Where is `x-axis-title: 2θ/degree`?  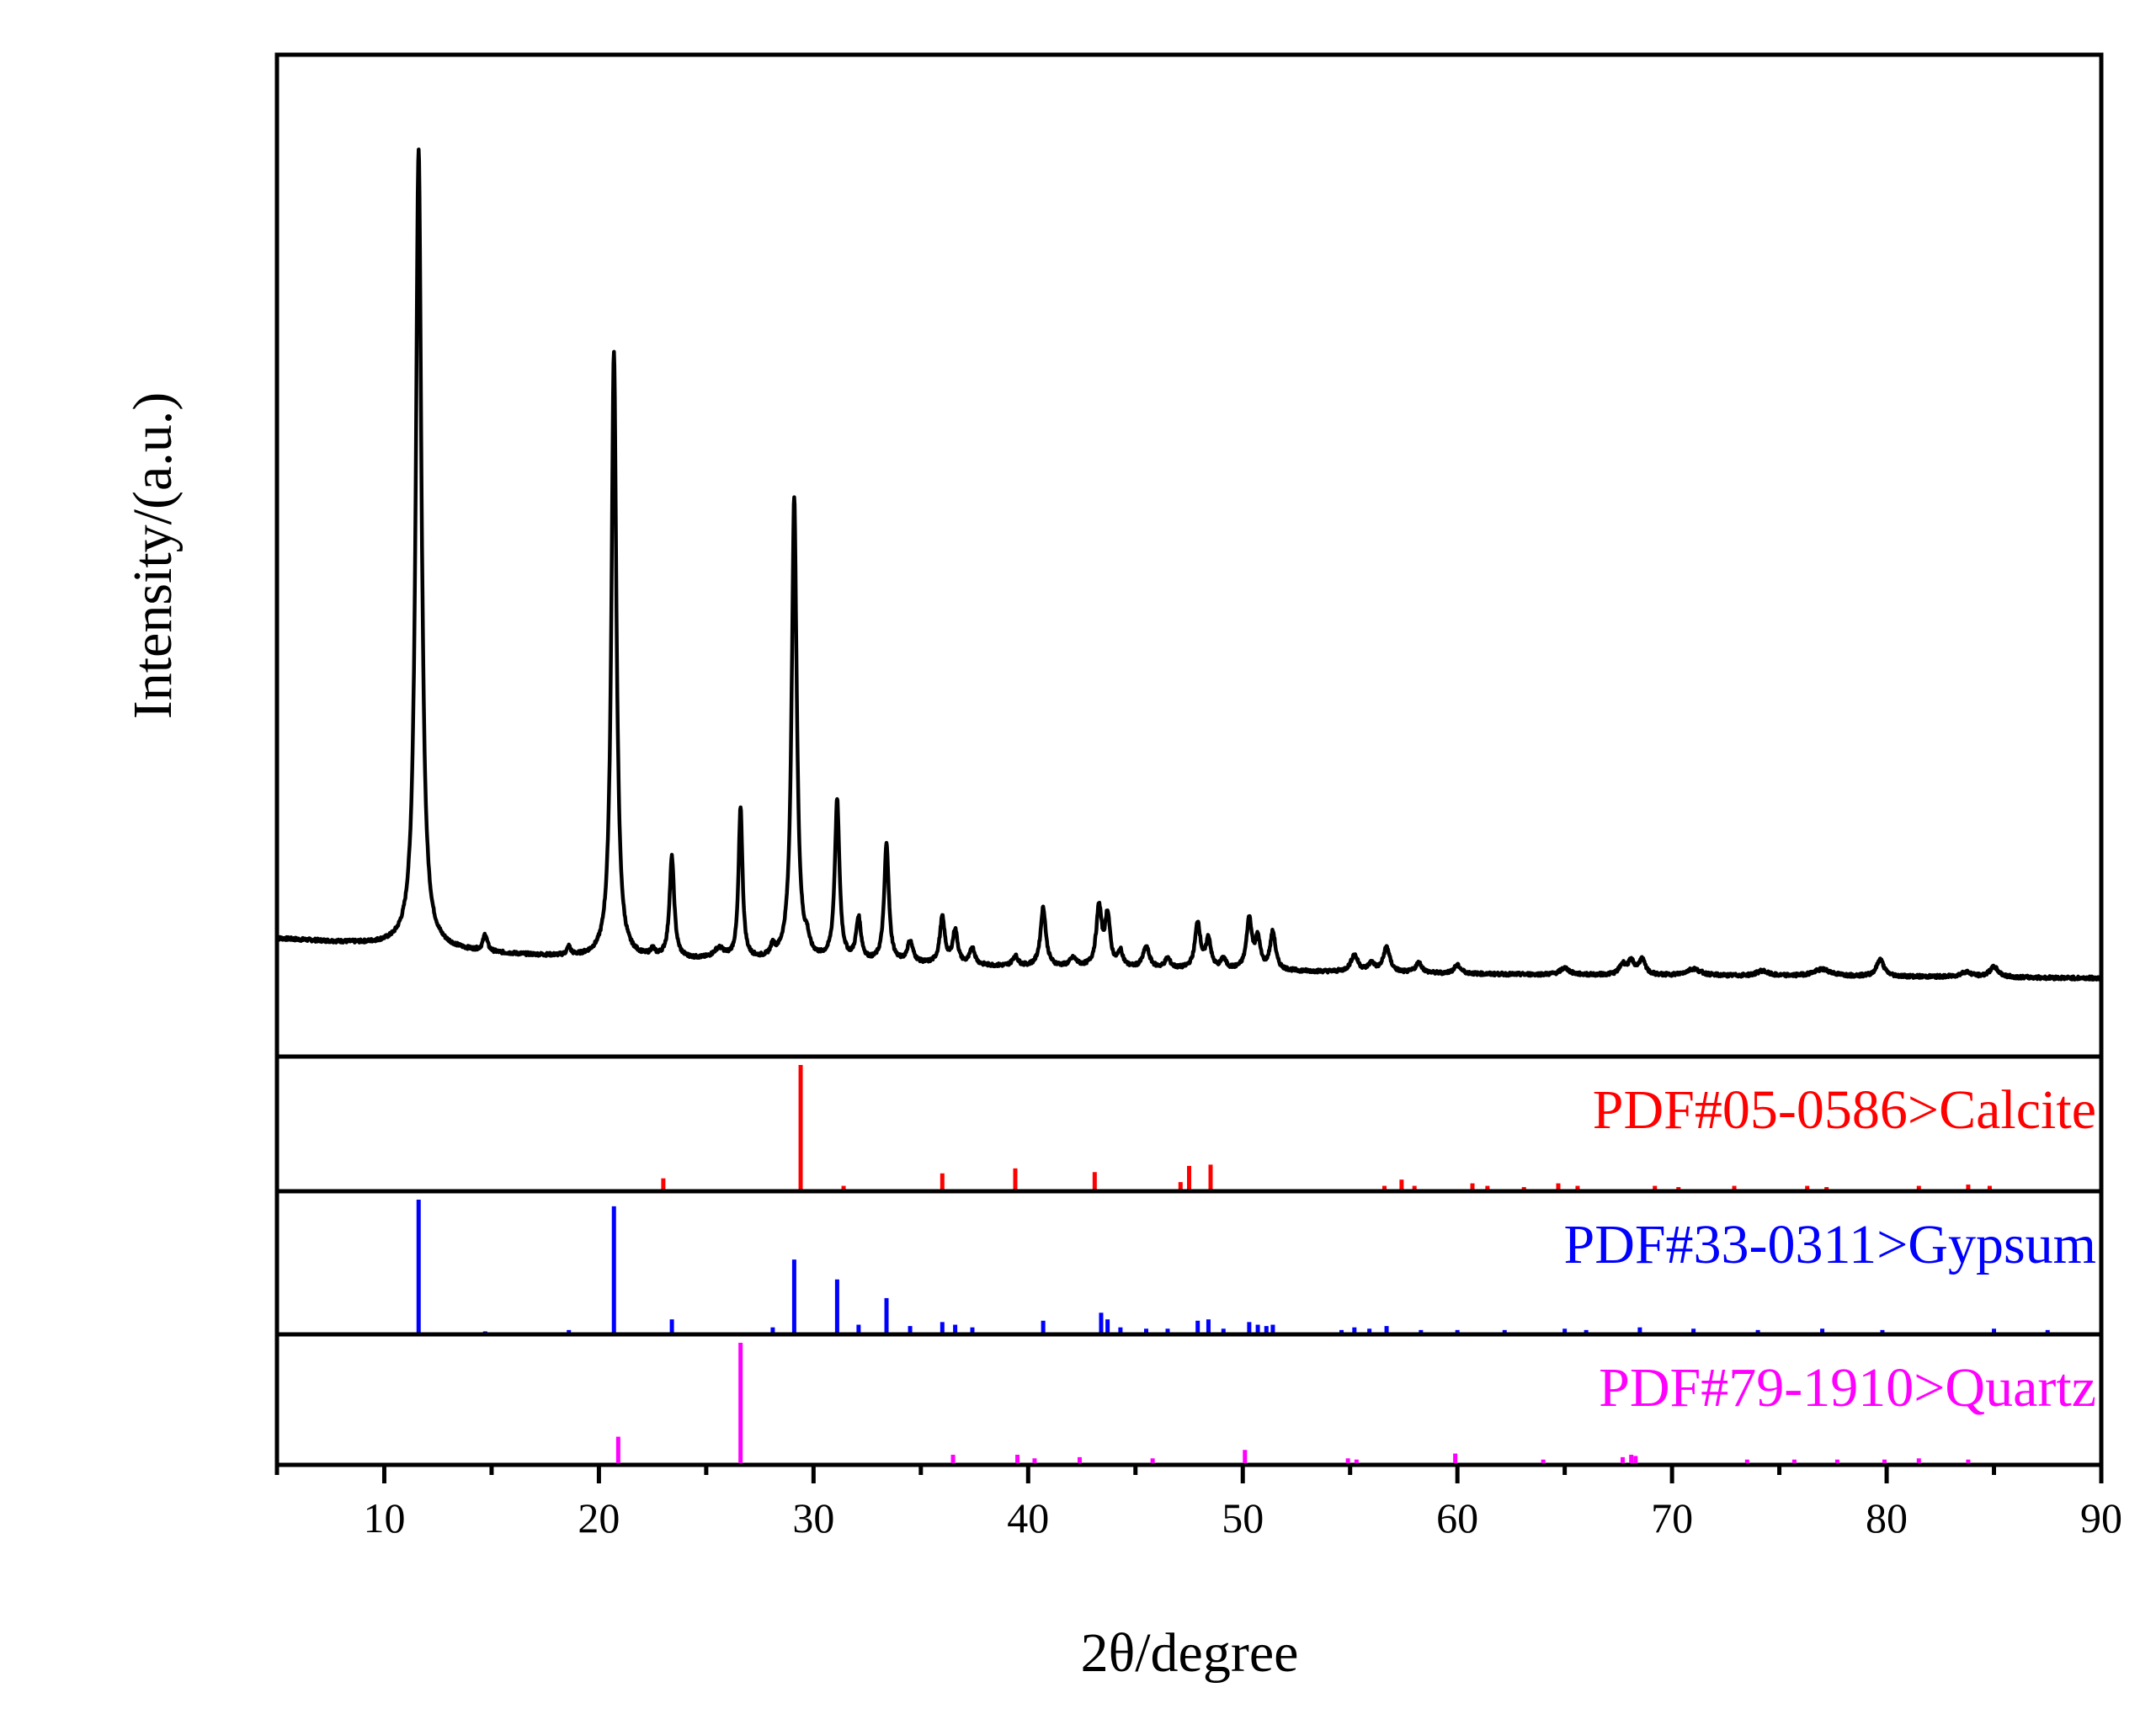 x-axis-title: 2θ/degree is located at coordinates (1190, 1653).